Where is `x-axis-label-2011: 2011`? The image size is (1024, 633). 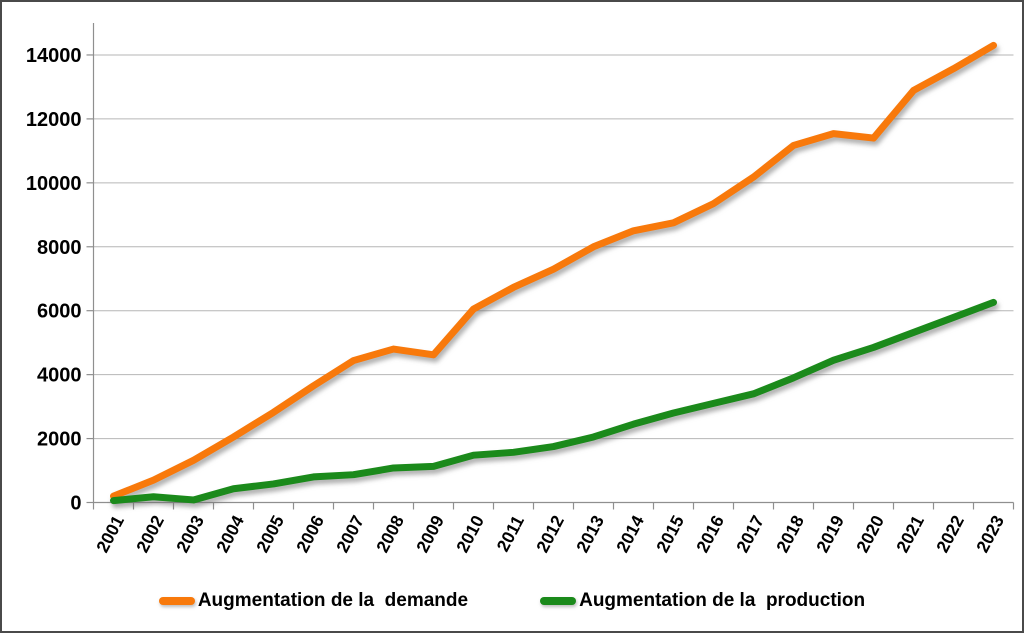 x-axis-label-2011: 2011 is located at coordinates (511, 533).